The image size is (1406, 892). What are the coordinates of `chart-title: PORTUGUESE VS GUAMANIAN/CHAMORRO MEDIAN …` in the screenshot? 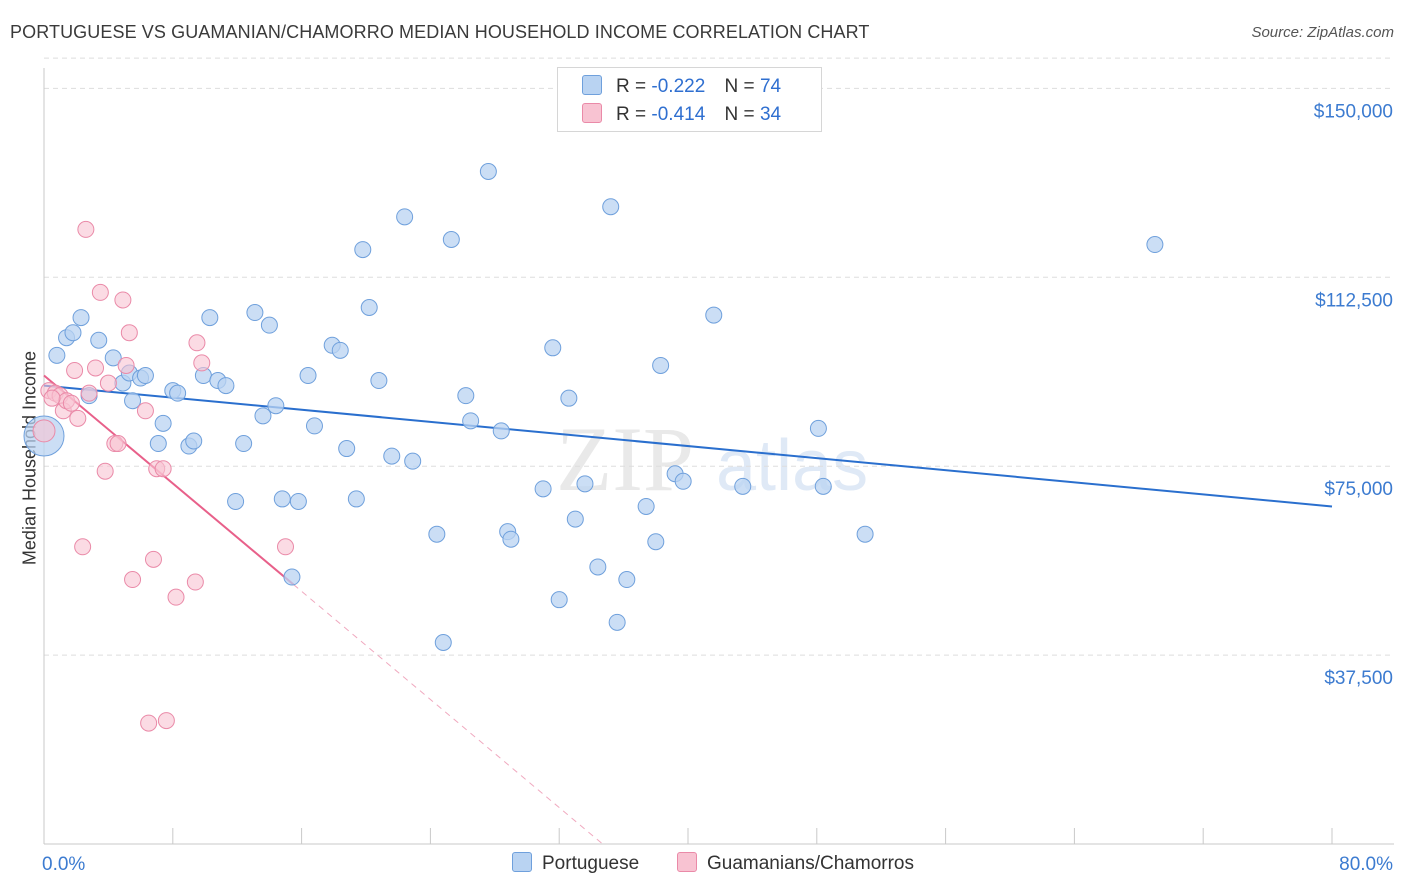 It's located at (440, 32).